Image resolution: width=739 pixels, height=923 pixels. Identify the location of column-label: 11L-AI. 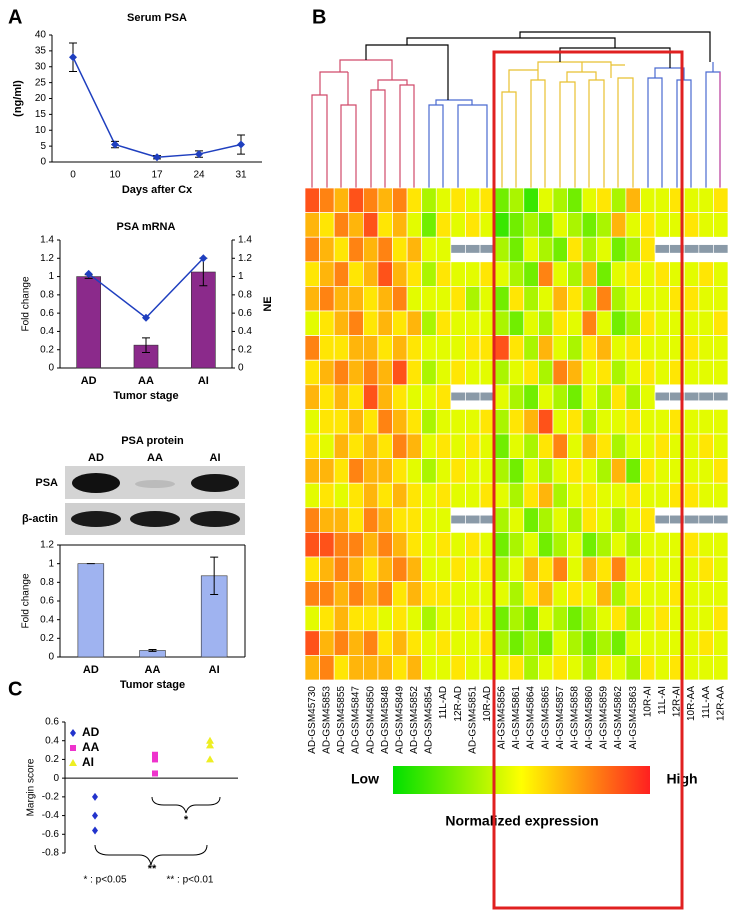
(662, 700).